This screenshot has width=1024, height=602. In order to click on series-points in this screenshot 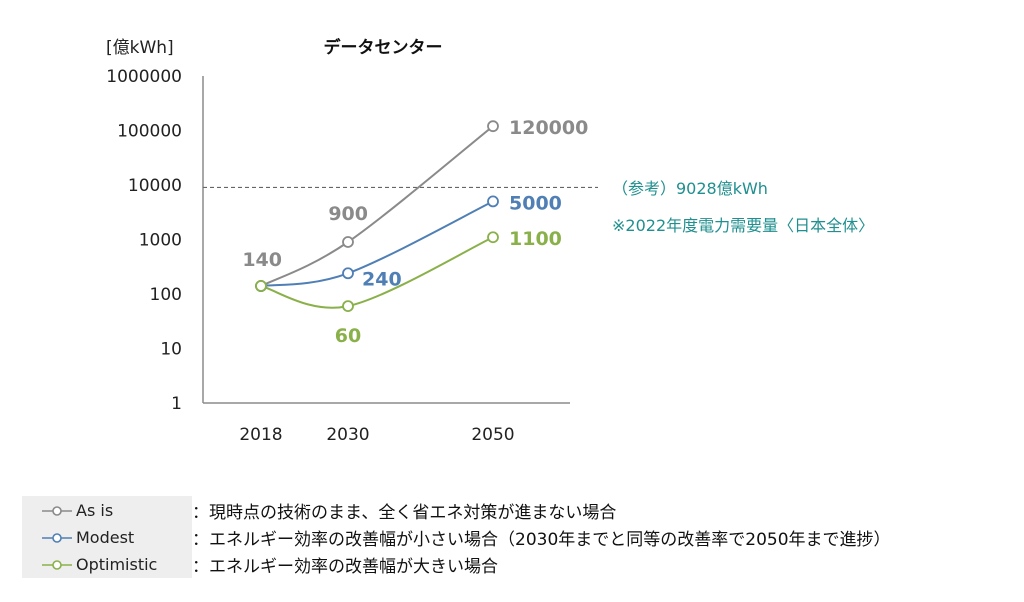, I will do `click(377, 216)`.